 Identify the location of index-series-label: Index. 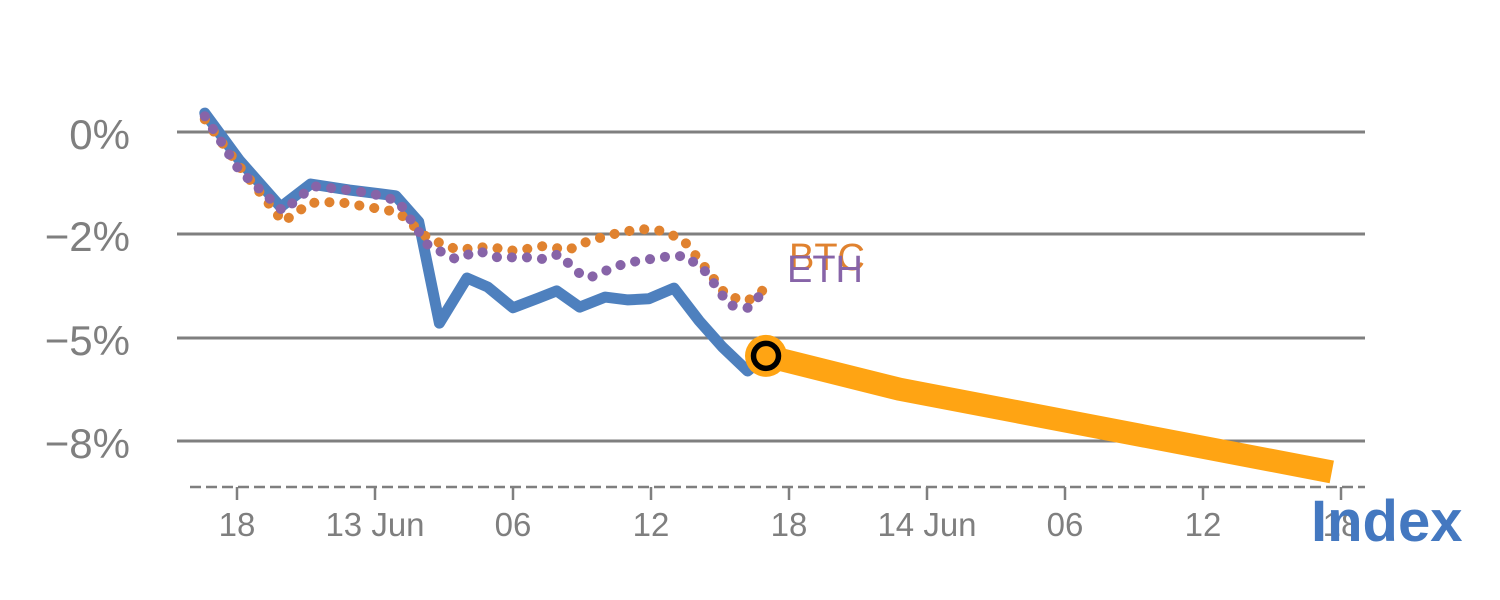
(1387, 521).